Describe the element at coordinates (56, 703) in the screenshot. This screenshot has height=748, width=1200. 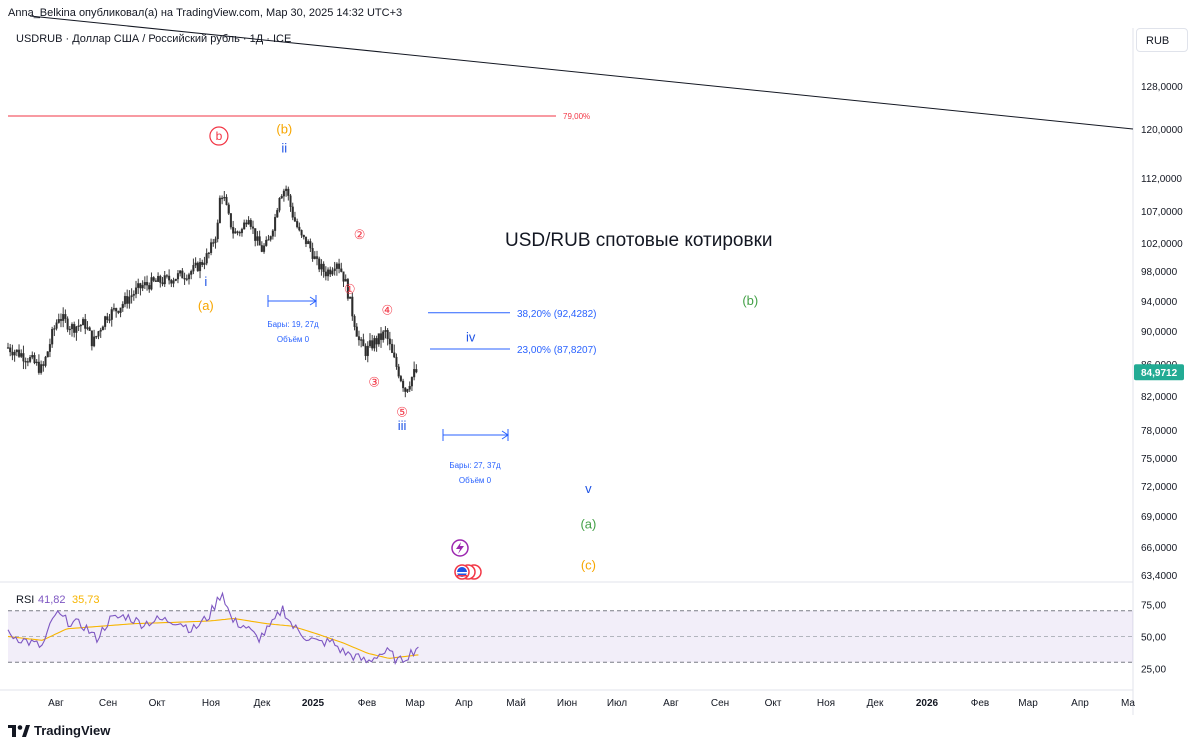
I see `time-axis-label: Авг` at that location.